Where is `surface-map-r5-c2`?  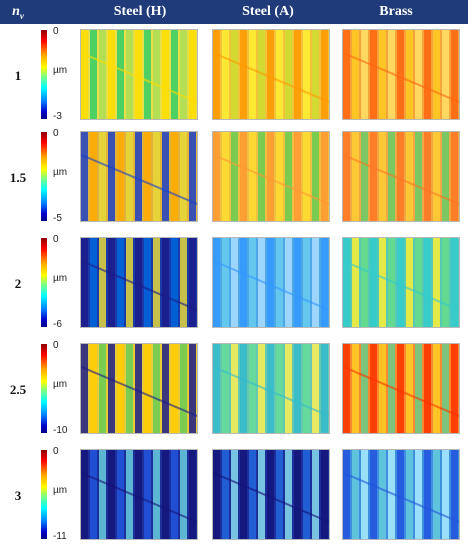 surface-map-r5-c2 is located at coordinates (271, 494).